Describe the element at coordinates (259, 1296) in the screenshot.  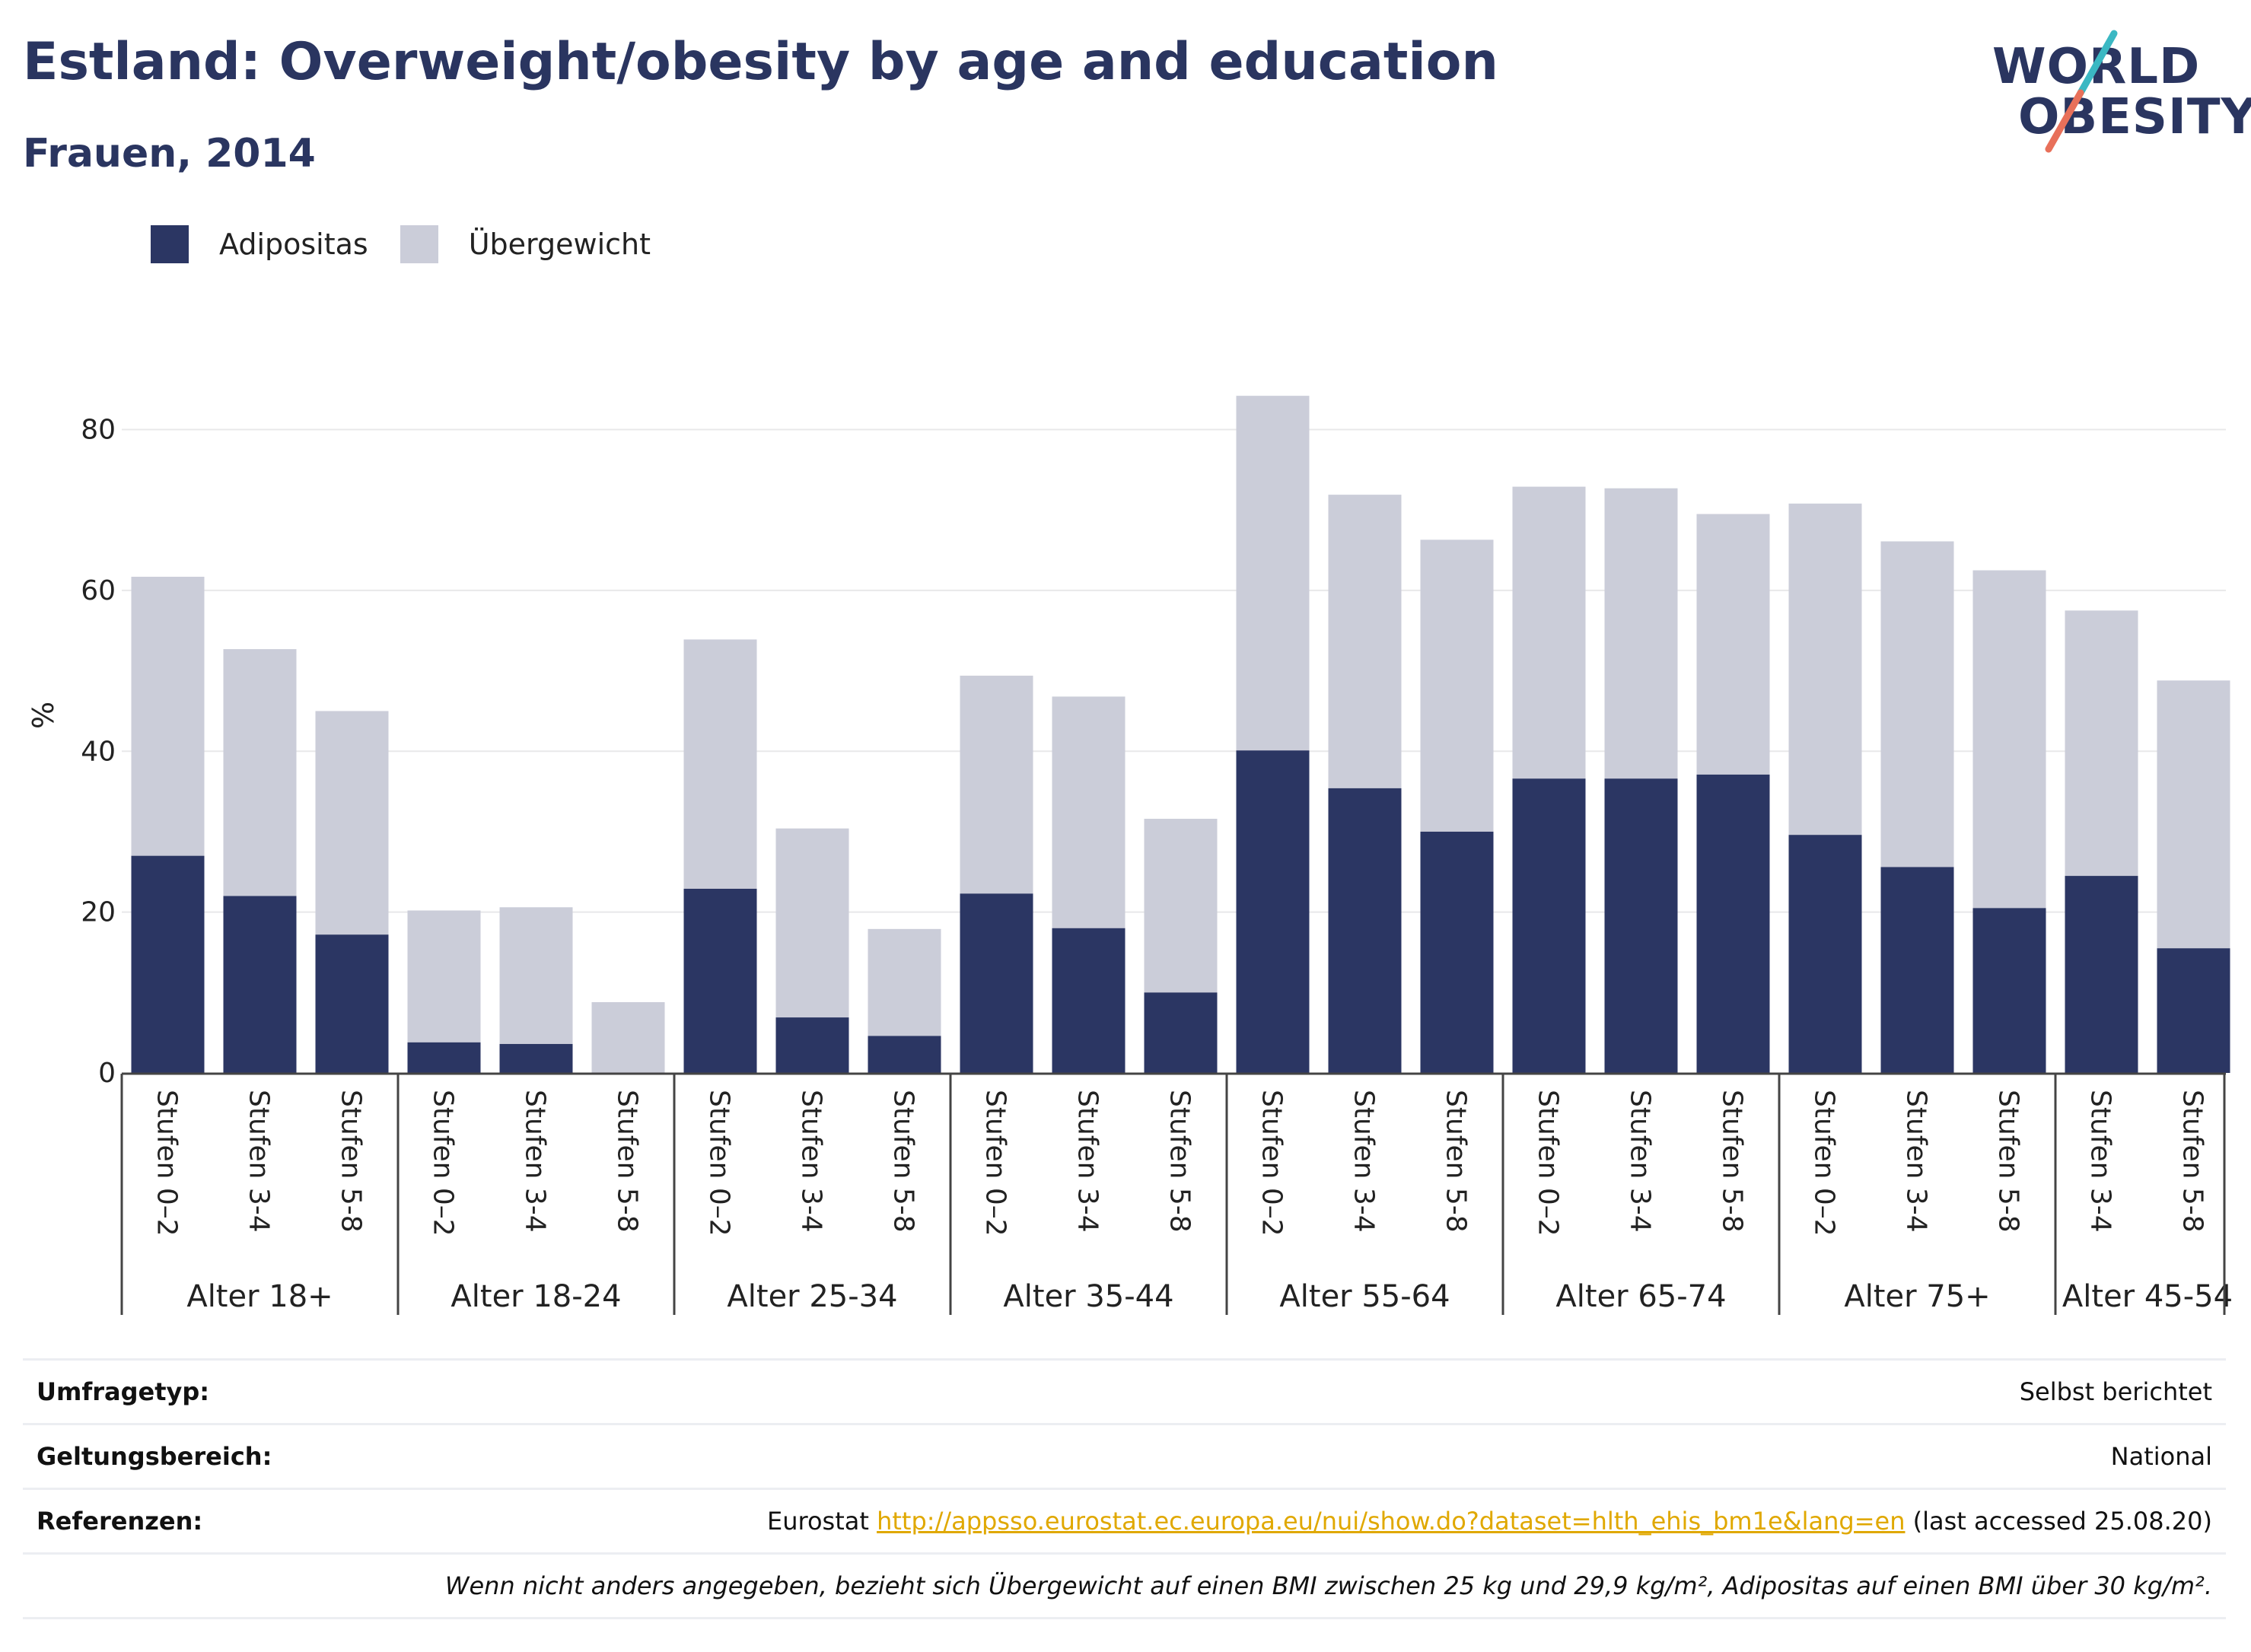
I see `x-group-label: Alter 18+` at that location.